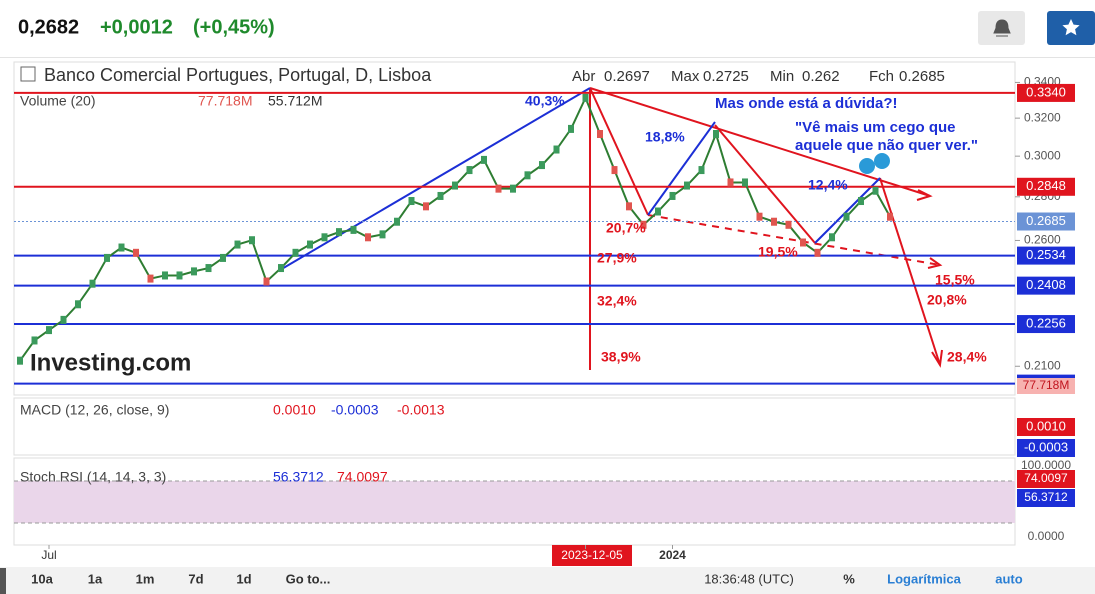 Image resolution: width=1095 pixels, height=594 pixels. I want to click on range-button: 1a, so click(95, 578).